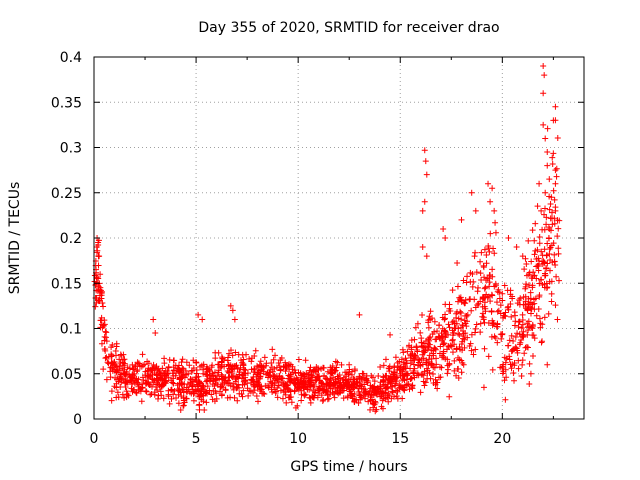 The image size is (640, 480). I want to click on x-tick-labels: 0 5 10 15 20, so click(301, 439).